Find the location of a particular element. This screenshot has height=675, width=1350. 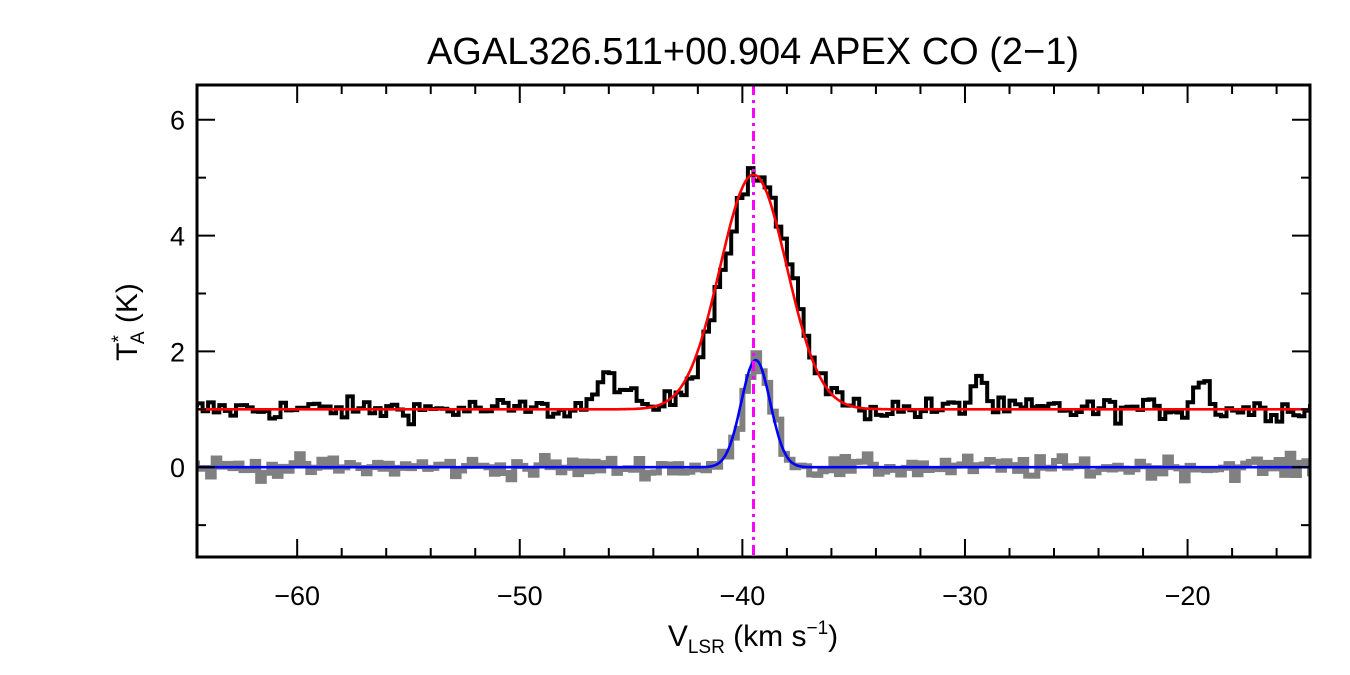

x-axis-label-end: ) is located at coordinates (833, 636).